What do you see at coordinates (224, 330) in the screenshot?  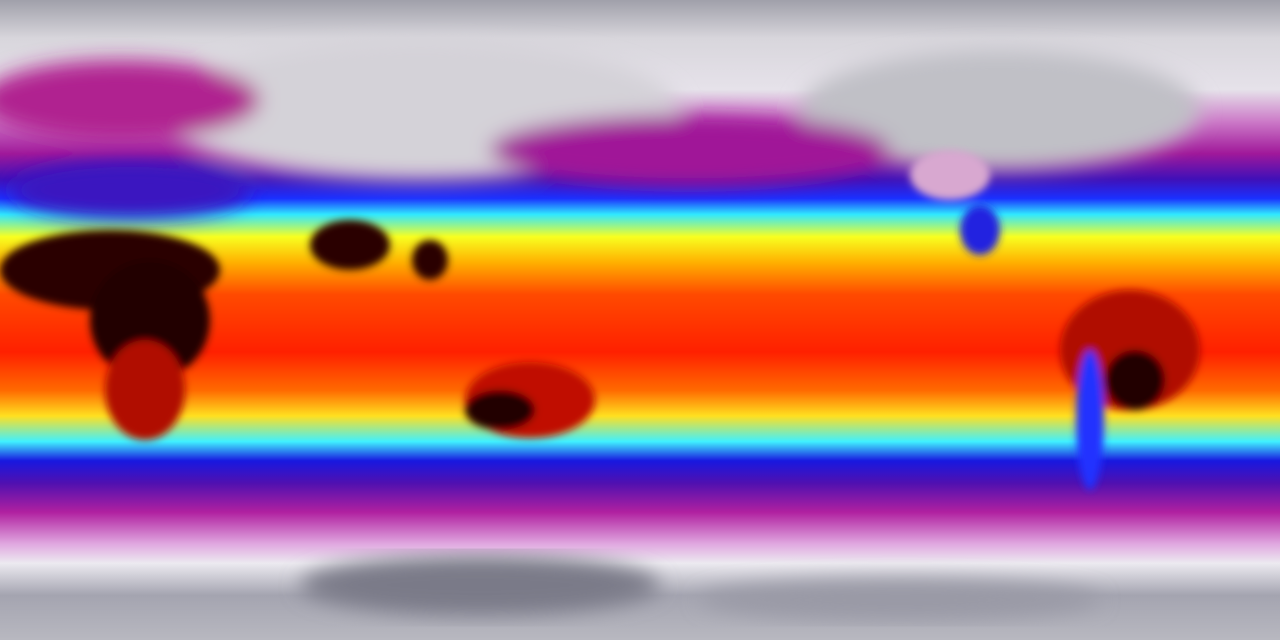 I see `africa` at bounding box center [224, 330].